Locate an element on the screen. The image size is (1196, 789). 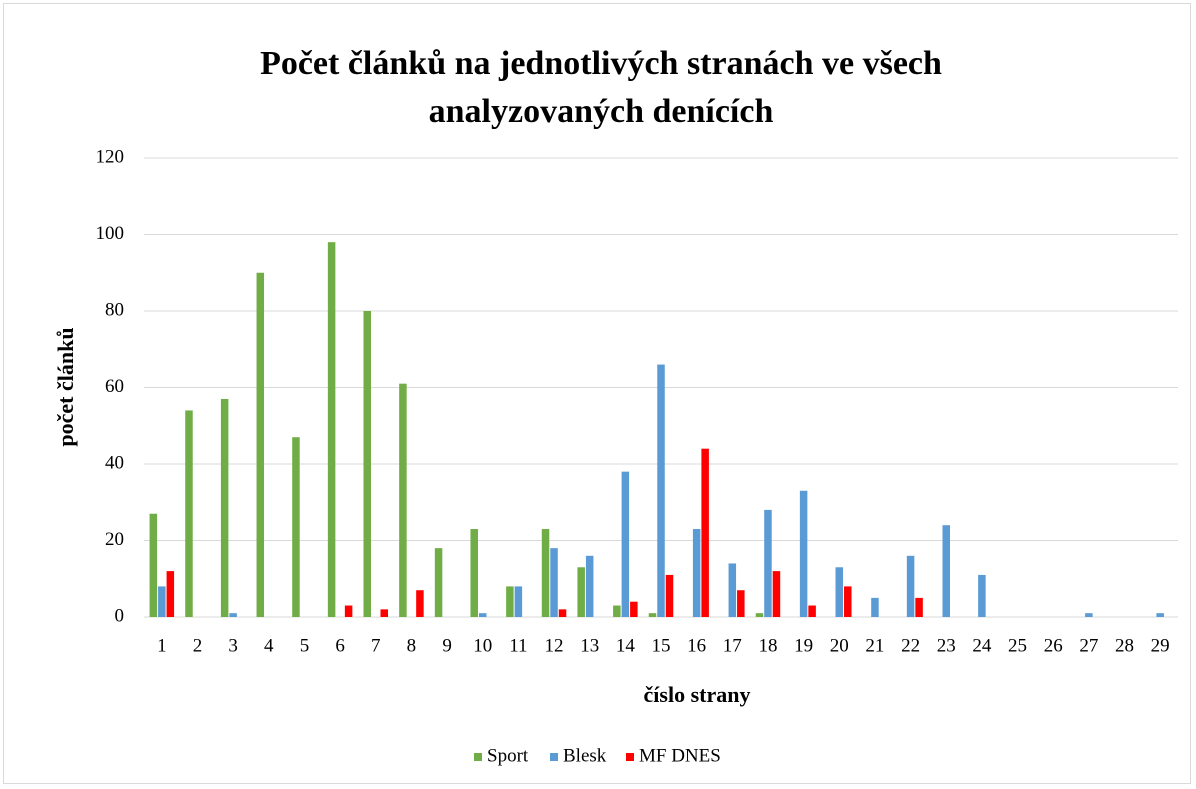
x-tick-label: 19 is located at coordinates (803, 645).